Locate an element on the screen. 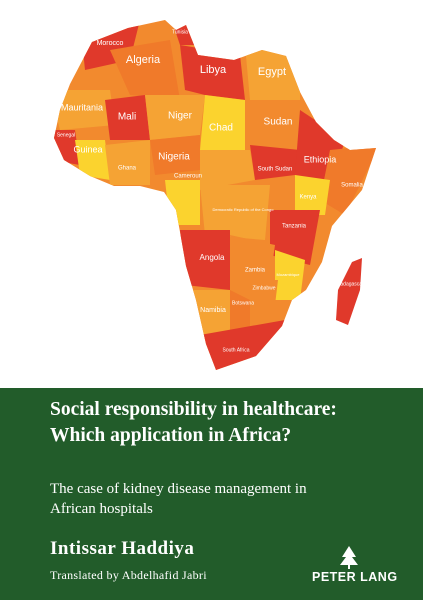 The height and width of the screenshot is (600, 423). country-label: South Africa is located at coordinates (236, 350).